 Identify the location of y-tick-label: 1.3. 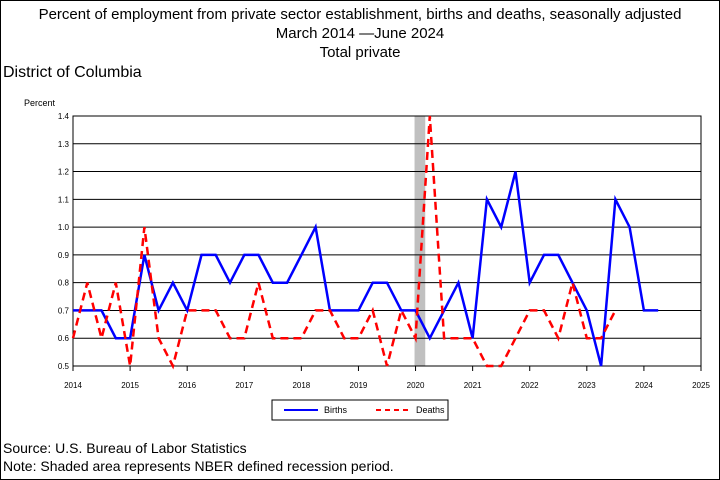
(64, 144).